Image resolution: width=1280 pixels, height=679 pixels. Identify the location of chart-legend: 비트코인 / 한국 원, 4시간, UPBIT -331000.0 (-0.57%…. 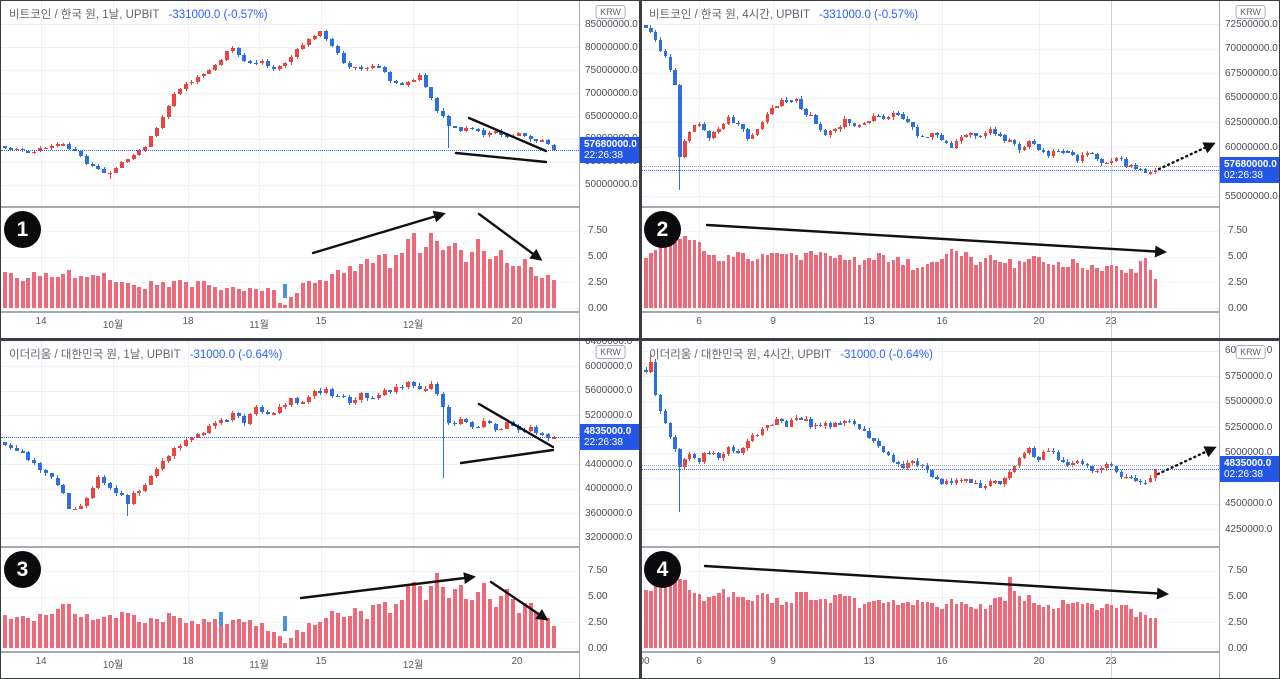
(783, 14).